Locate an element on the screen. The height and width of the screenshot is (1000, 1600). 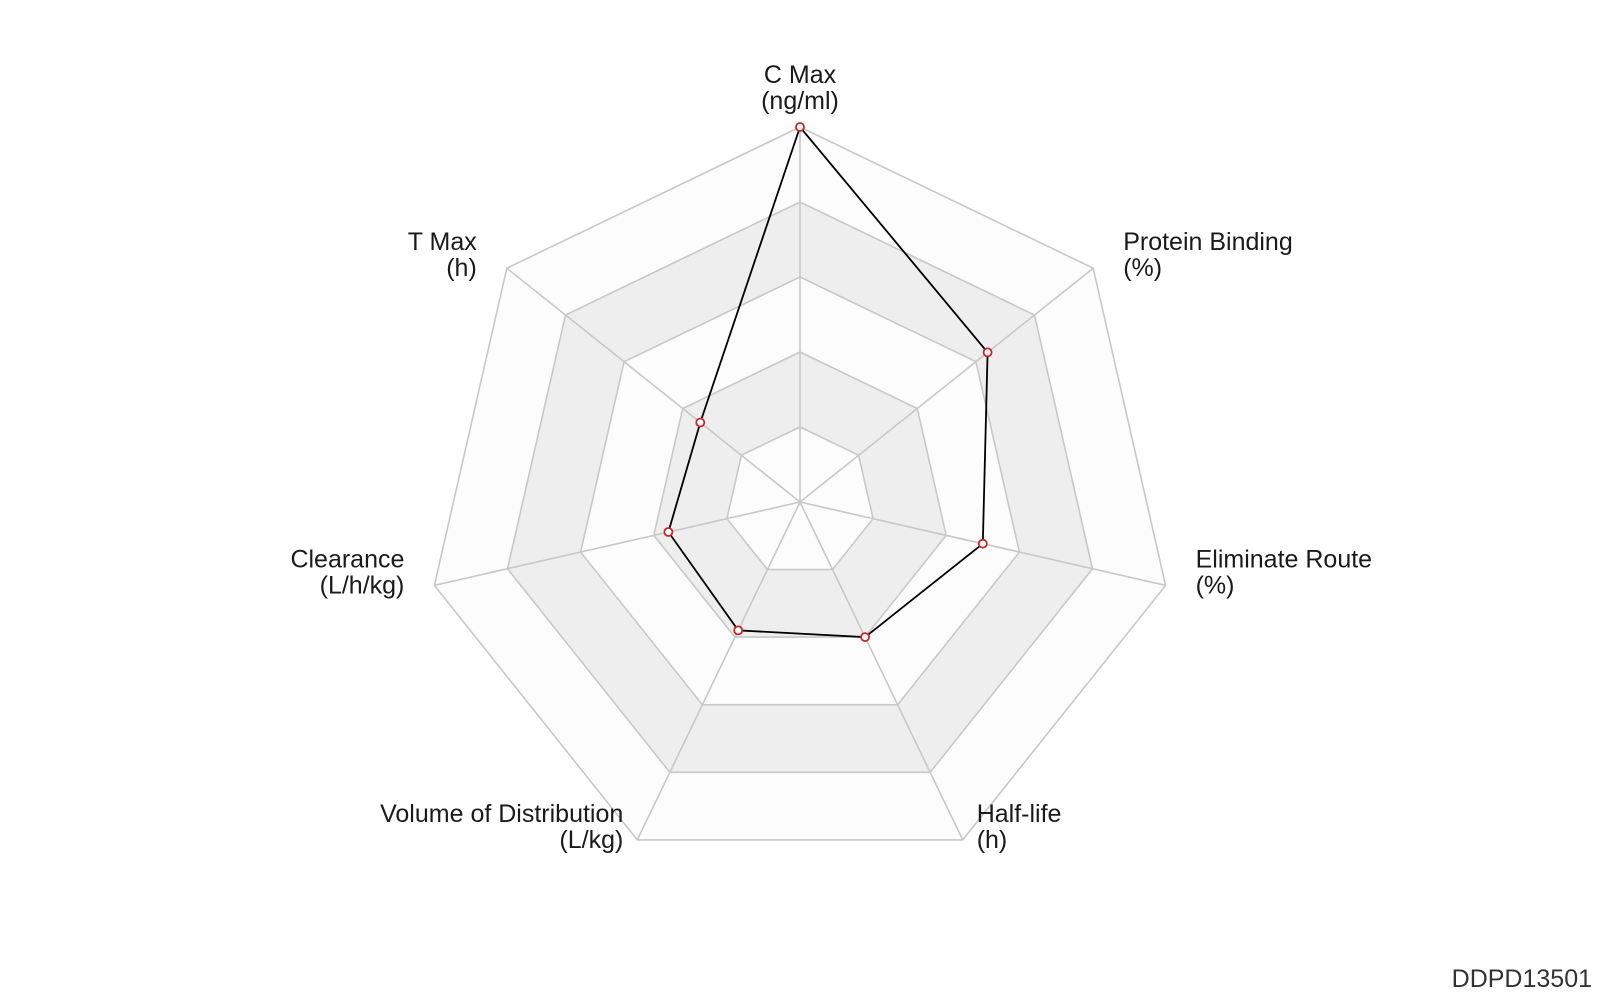
axis-unit: (L/h/kg) is located at coordinates (362, 585).